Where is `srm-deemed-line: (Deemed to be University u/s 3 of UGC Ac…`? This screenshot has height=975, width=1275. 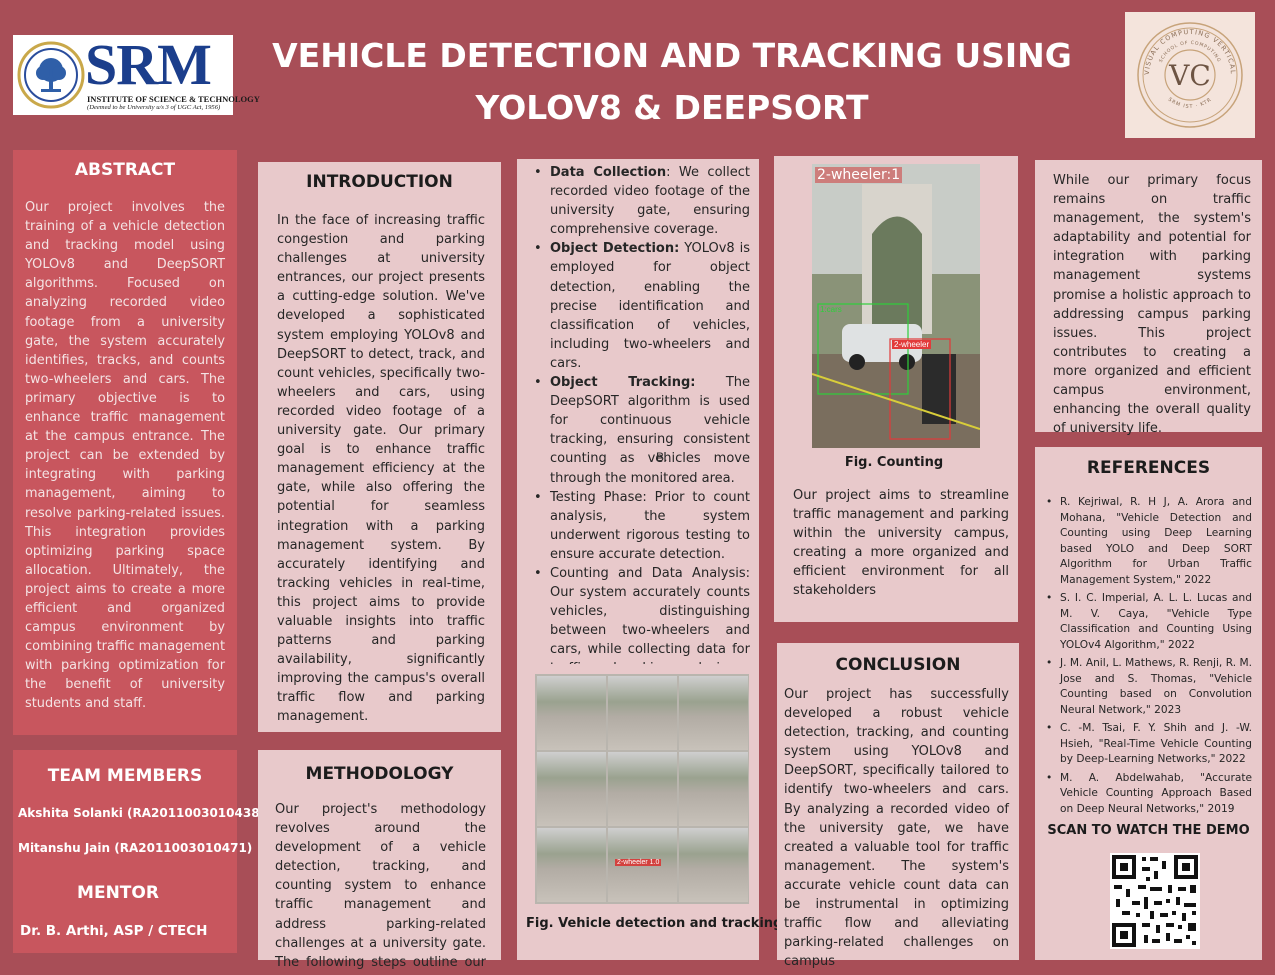
srm-deemed-line: (Deemed to be University u/s 3 of UGC Ac… is located at coordinates (154, 107).